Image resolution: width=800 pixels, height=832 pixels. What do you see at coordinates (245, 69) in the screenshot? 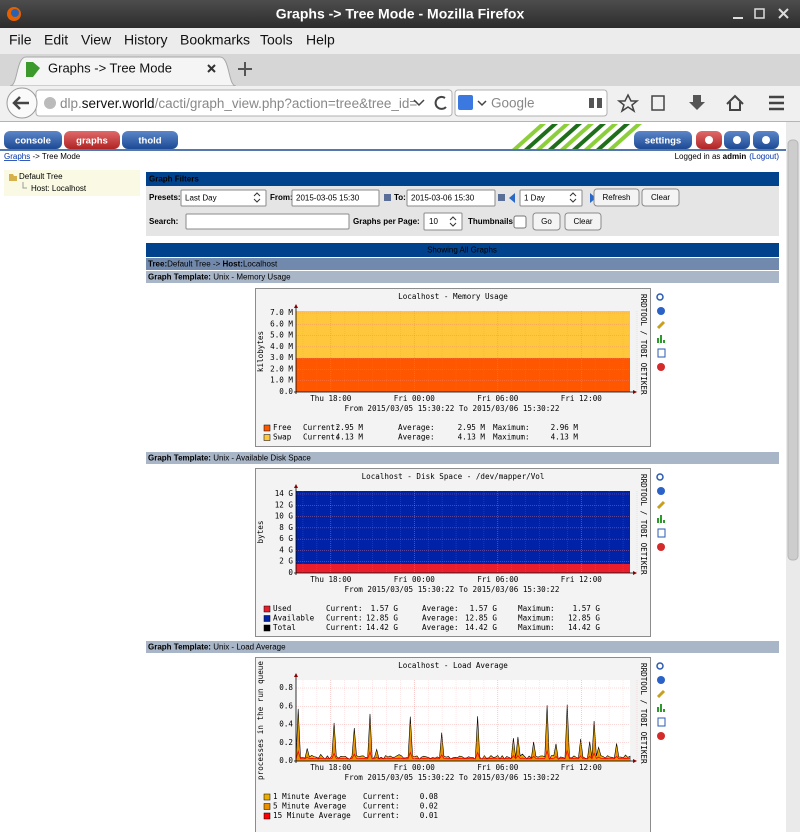
I see `new-tab` at bounding box center [245, 69].